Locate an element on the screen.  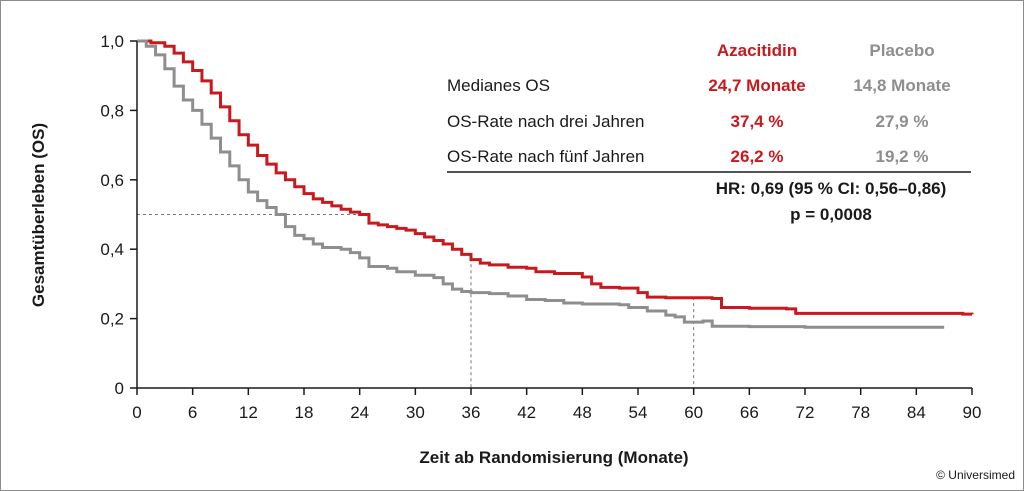
copyright-notice: © Universimed is located at coordinates (975, 475).